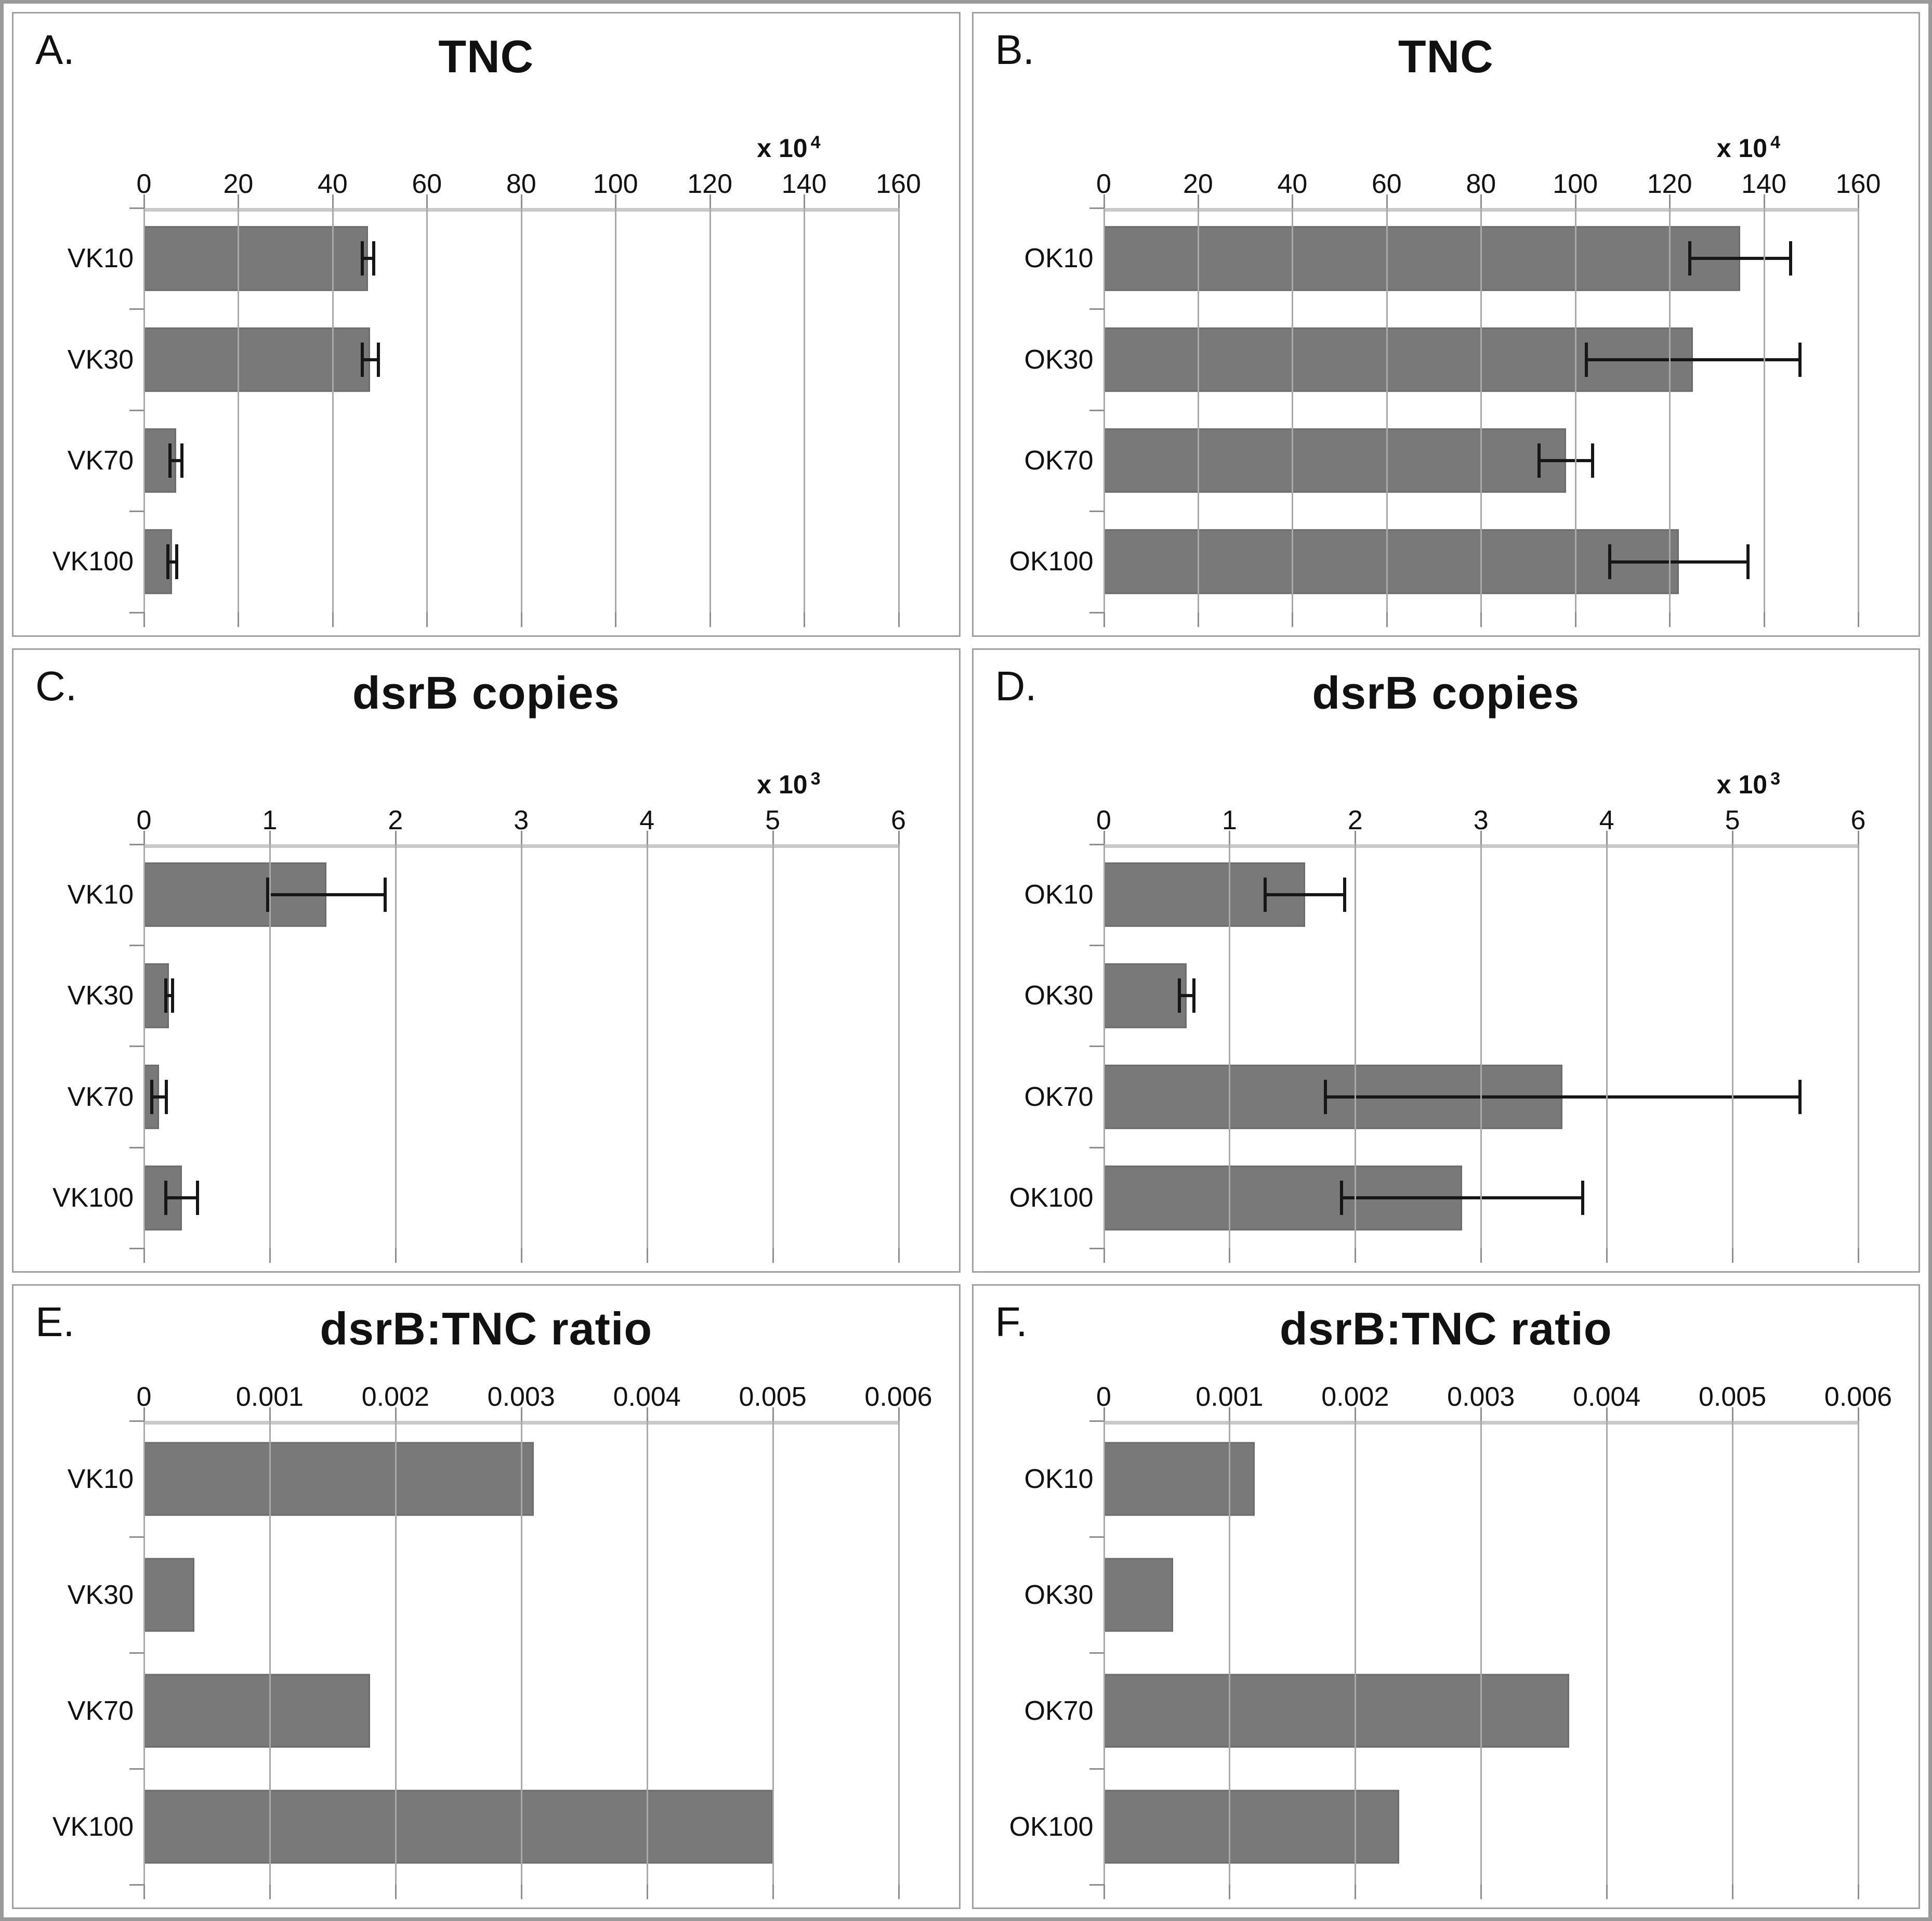  What do you see at coordinates (1059, 258) in the screenshot?
I see `category-label: OK10` at bounding box center [1059, 258].